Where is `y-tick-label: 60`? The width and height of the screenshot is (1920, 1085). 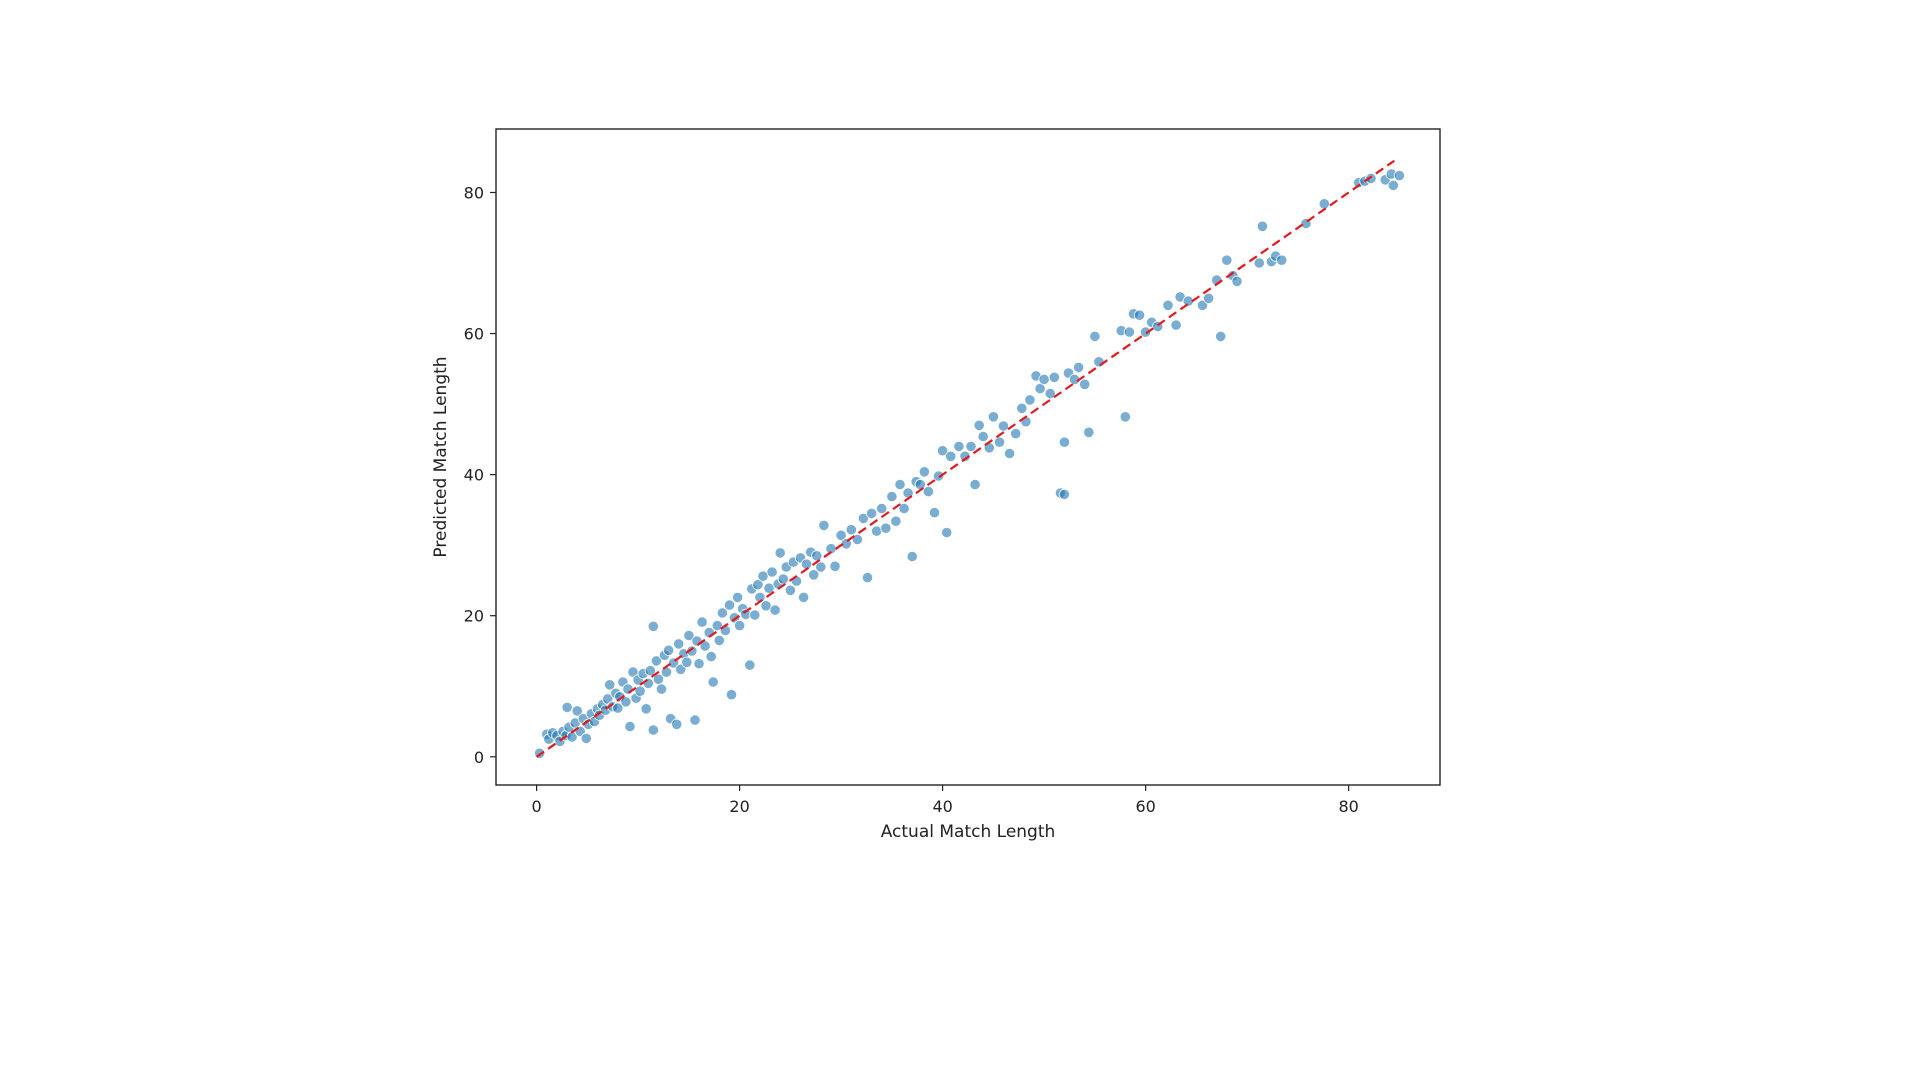
y-tick-label: 60 is located at coordinates (474, 334).